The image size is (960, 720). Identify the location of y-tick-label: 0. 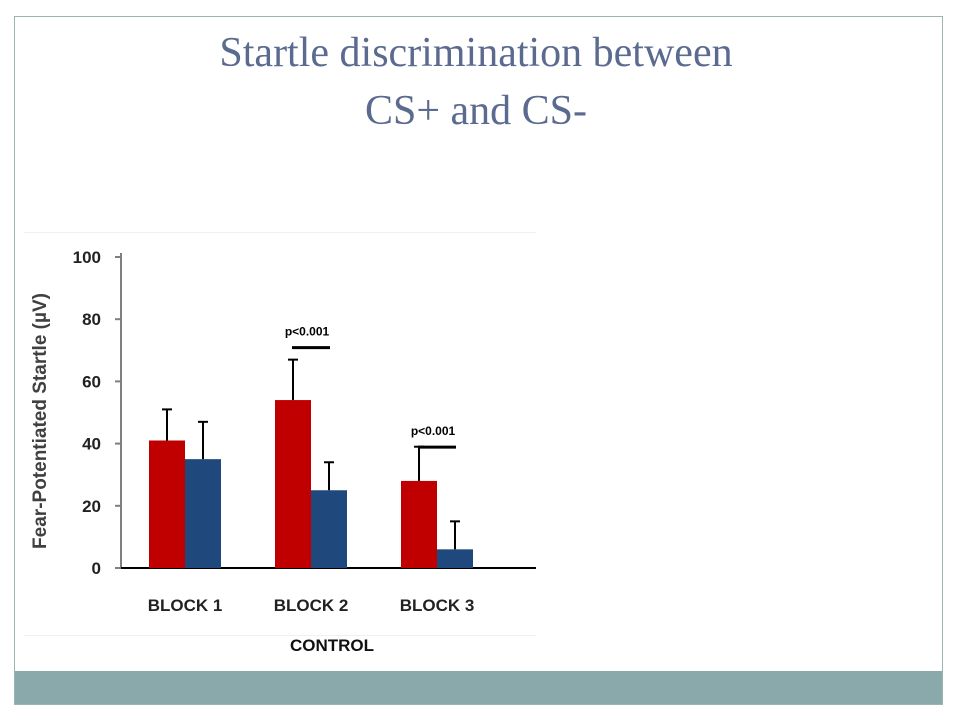
(96, 568).